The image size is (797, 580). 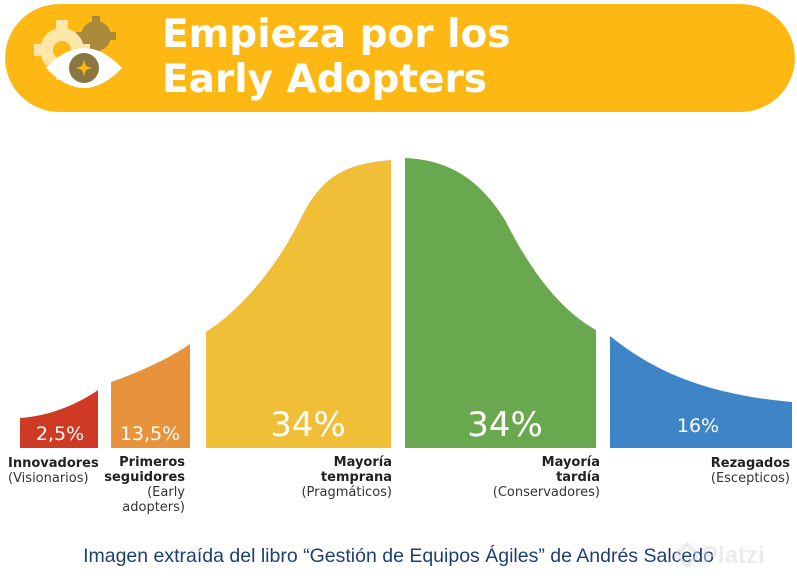 I want to click on segment-desc: (Conservadores), so click(x=546, y=492).